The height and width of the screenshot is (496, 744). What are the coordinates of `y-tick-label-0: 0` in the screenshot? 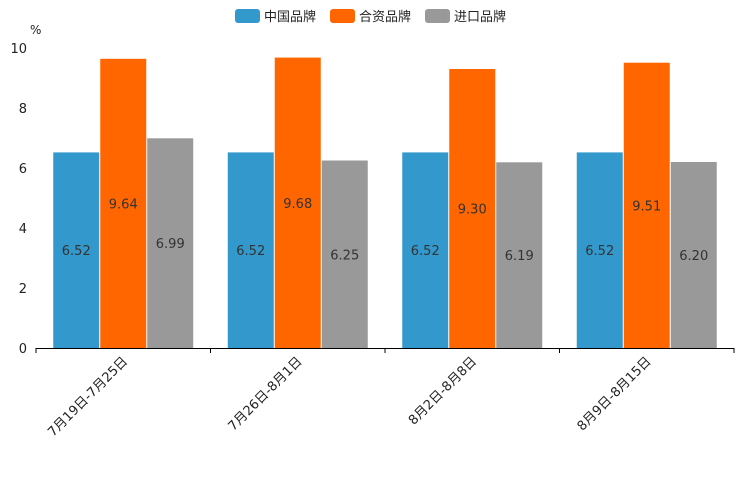 It's located at (23, 349).